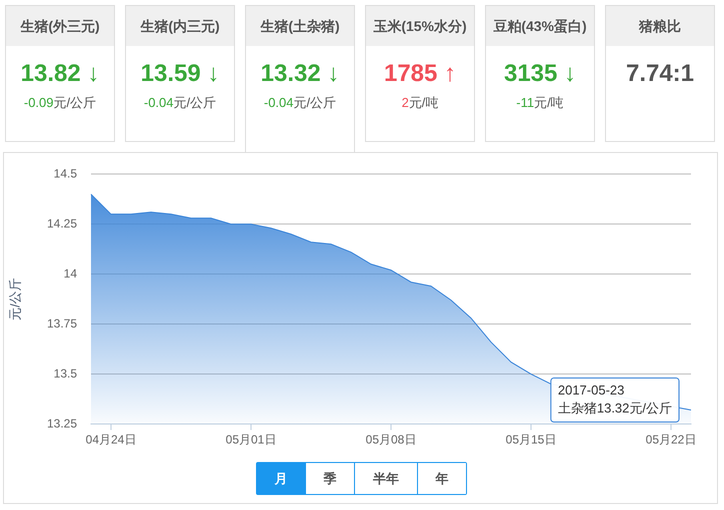 This screenshot has width=724, height=510. What do you see at coordinates (540, 74) in the screenshot?
I see `text: 3135 ↓` at bounding box center [540, 74].